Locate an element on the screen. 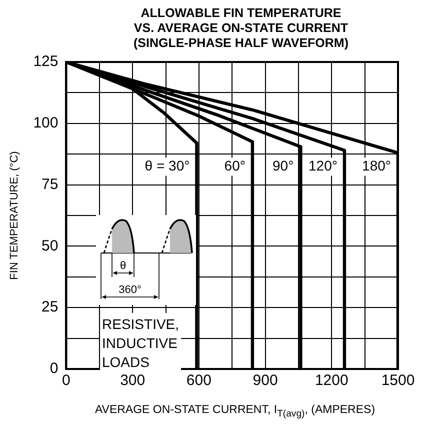  chart-title: ALLOWABLE FIN TEMPERATURE VS. AVERAGE ON-STATE CURRENT (SINGLE-PHASE HALF WAVEFORM) is located at coordinates (241, 28).